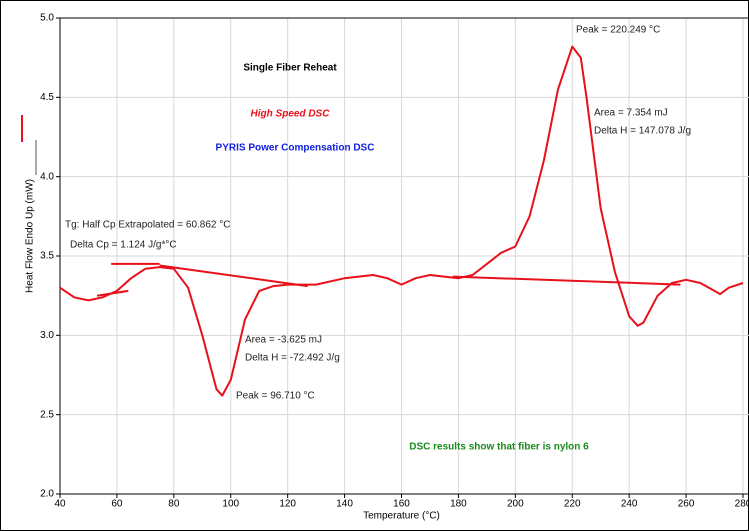 The image size is (749, 531). What do you see at coordinates (292, 358) in the screenshot?
I see `annotation: Delta H = -72.492 J/g` at bounding box center [292, 358].